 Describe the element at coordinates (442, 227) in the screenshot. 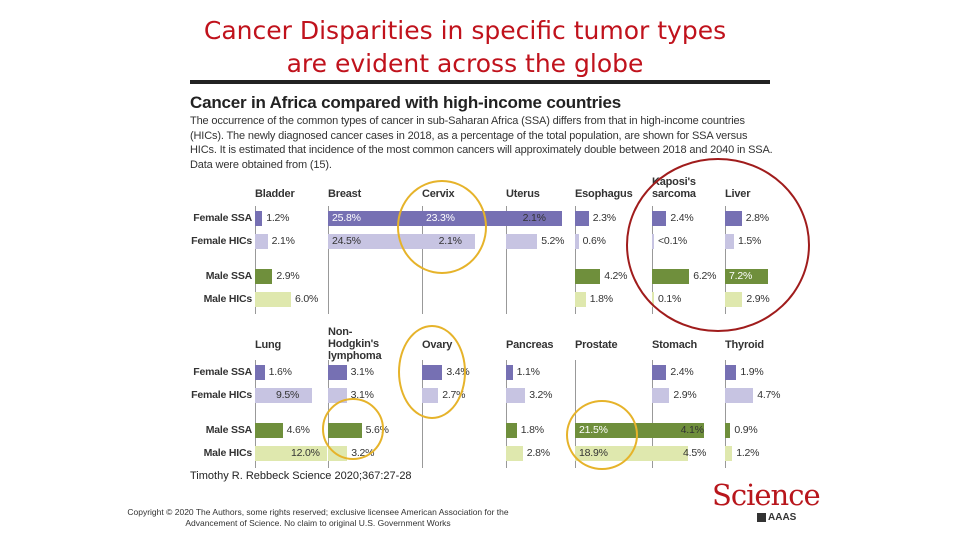

I see `highlight-ring-cervix` at that location.